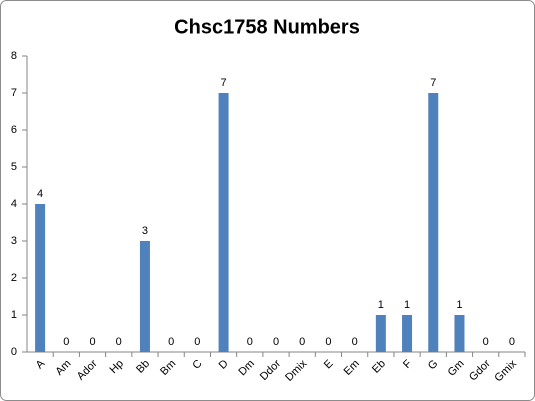  I want to click on data-label: 4, so click(40, 194).